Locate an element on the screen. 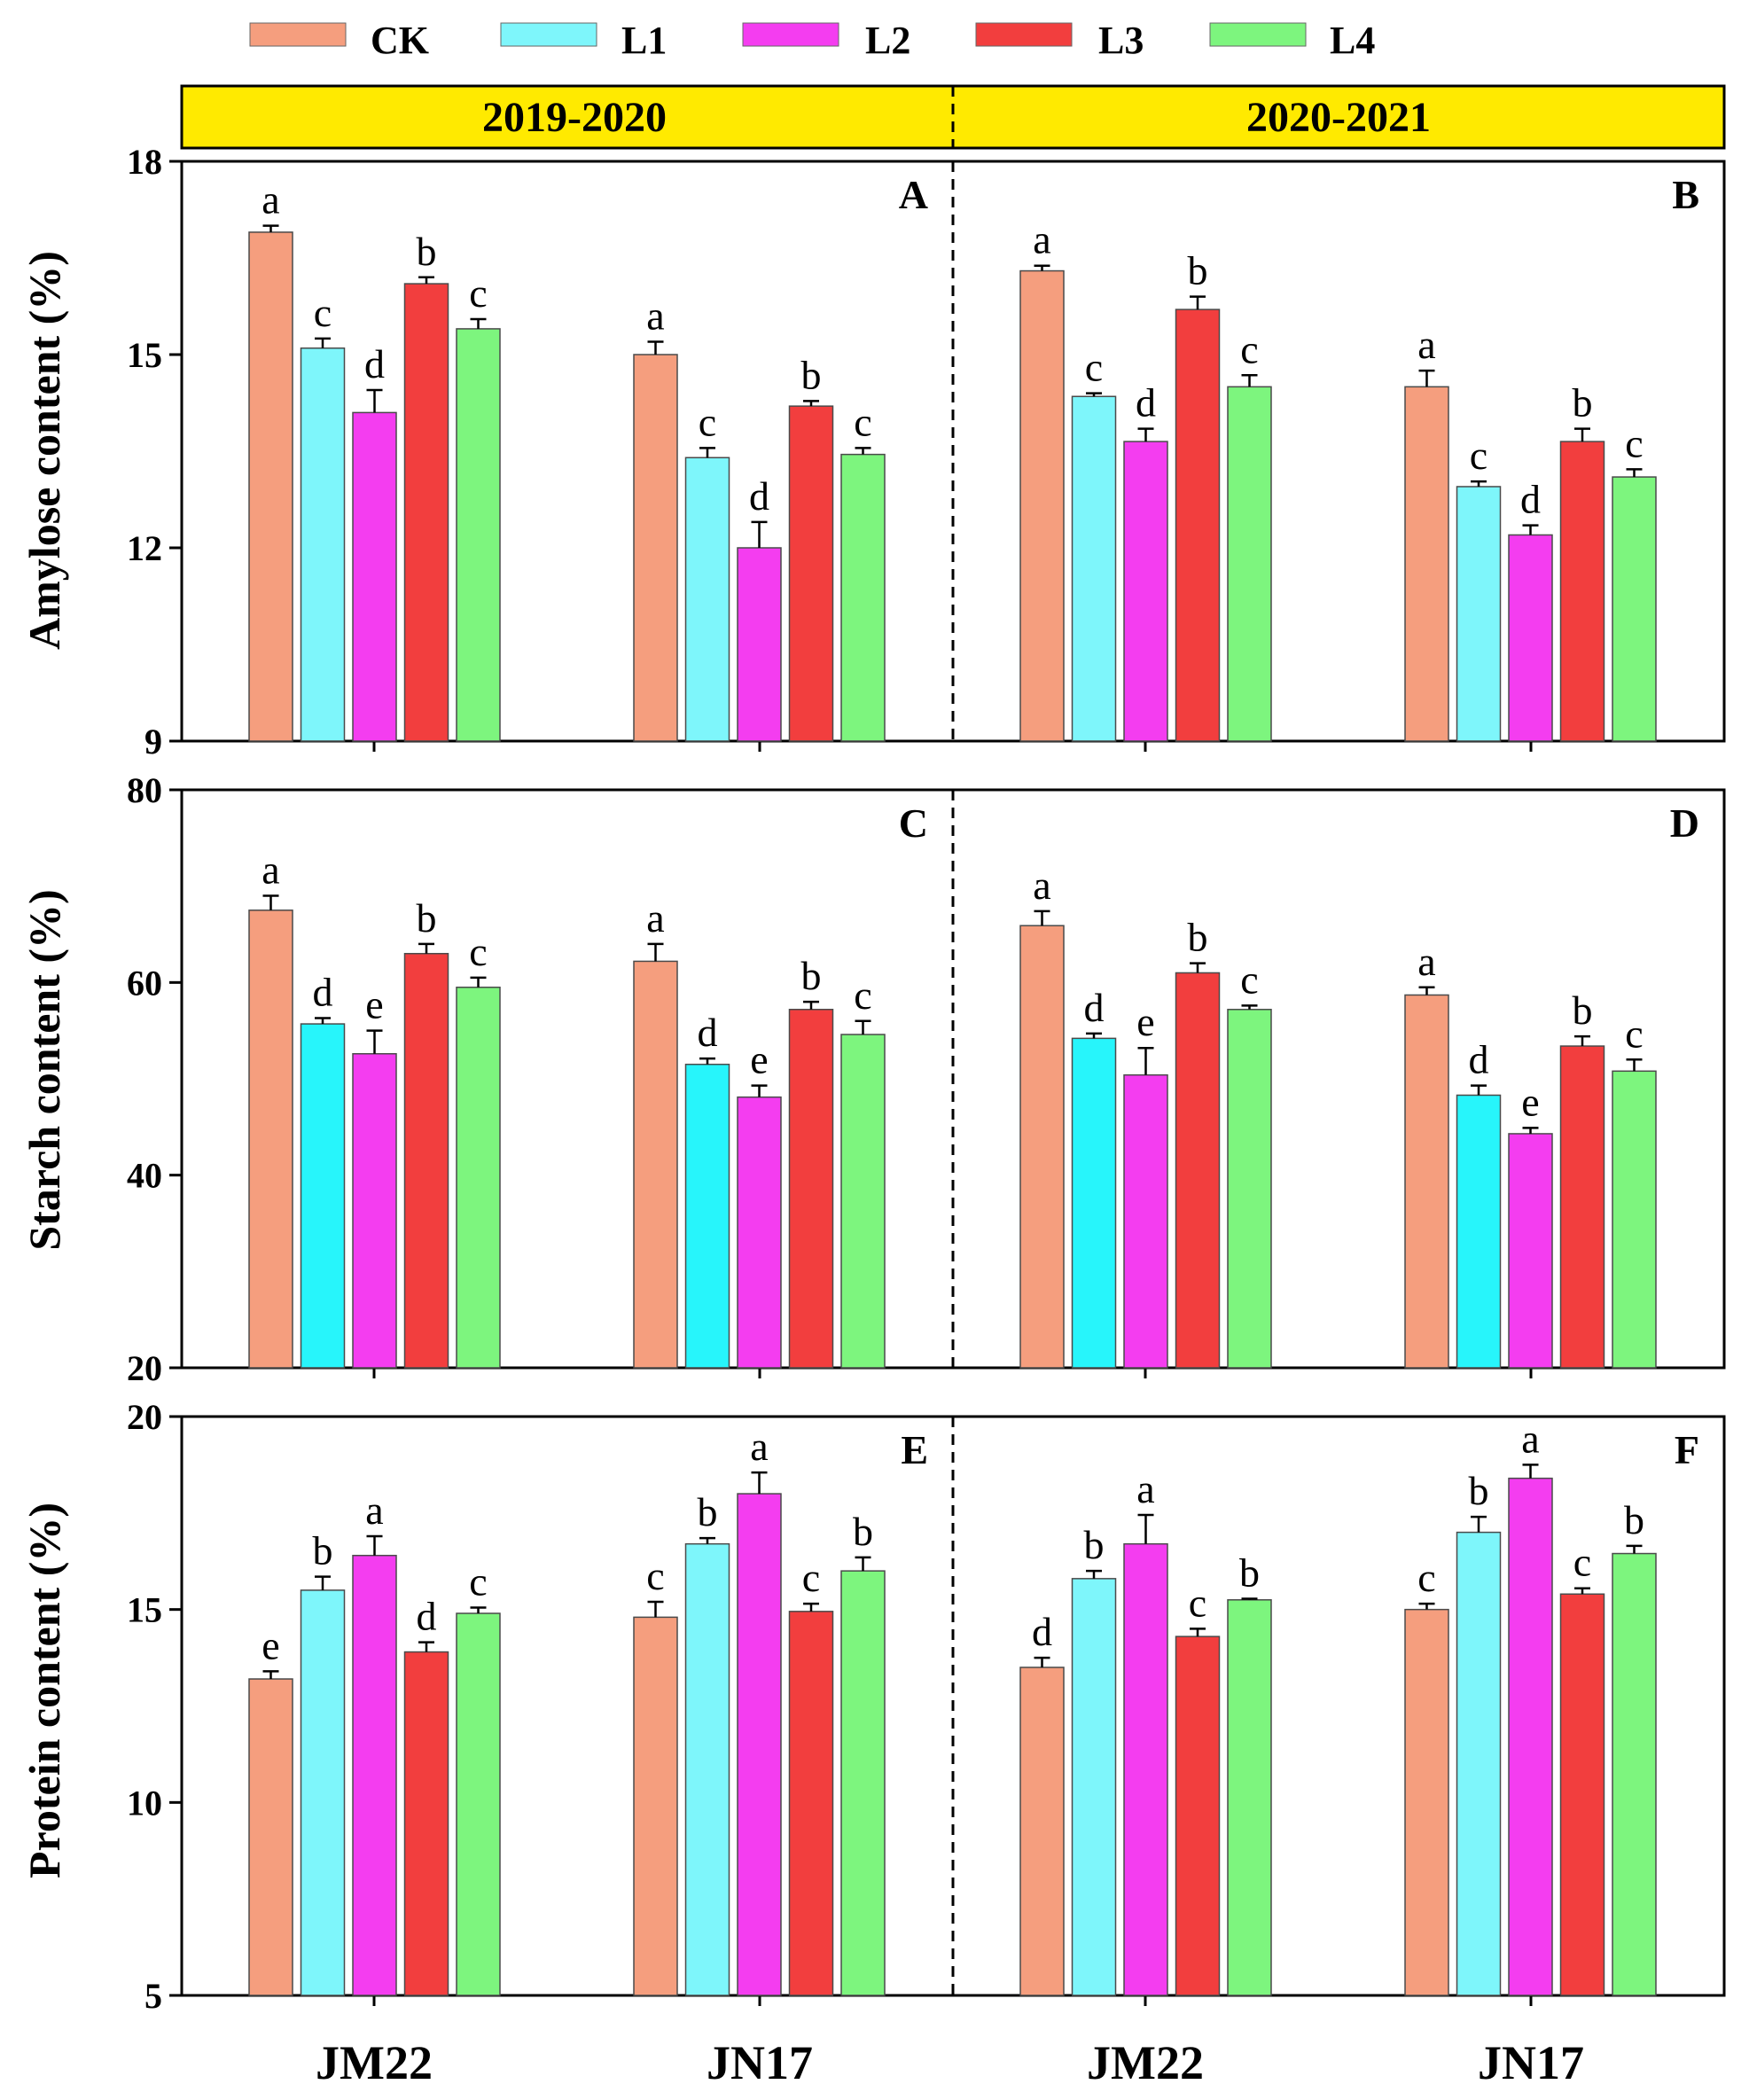 The width and height of the screenshot is (1749, 2100). x-category-jm22-left: JM22 is located at coordinates (374, 2062).